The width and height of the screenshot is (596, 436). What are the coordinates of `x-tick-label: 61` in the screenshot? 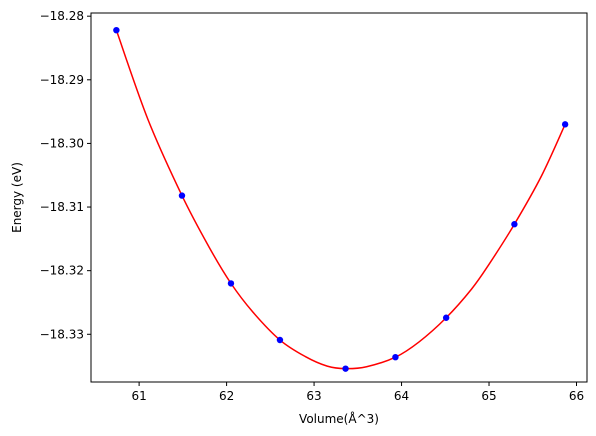 It's located at (138, 396).